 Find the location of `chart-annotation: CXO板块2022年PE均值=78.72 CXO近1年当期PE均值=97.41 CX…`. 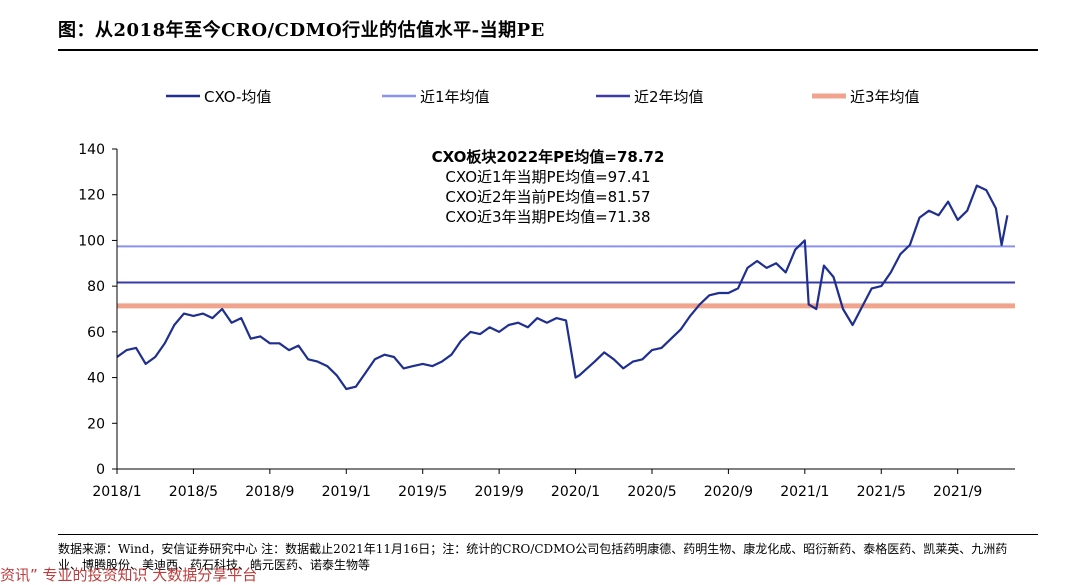

chart-annotation: CXO板块2022年PE均值=78.72 CXO近1年当期PE均值=97.41 CX… is located at coordinates (548, 187).